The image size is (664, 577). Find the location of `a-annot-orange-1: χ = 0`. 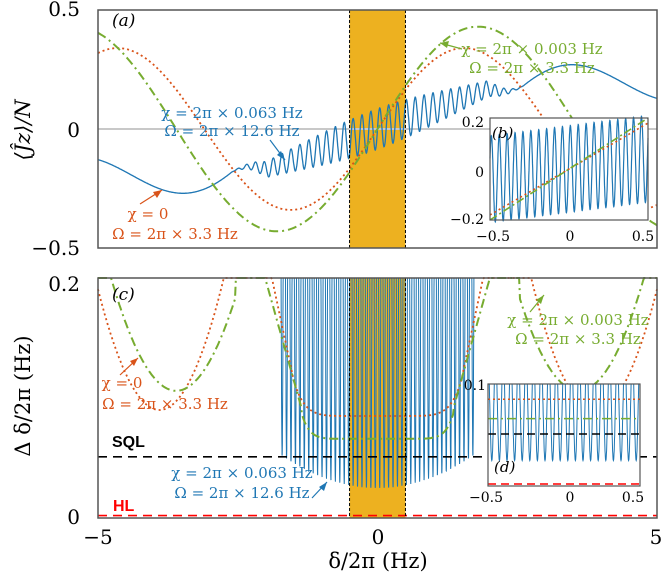

a-annot-orange-1: χ = 0 is located at coordinates (148, 214).